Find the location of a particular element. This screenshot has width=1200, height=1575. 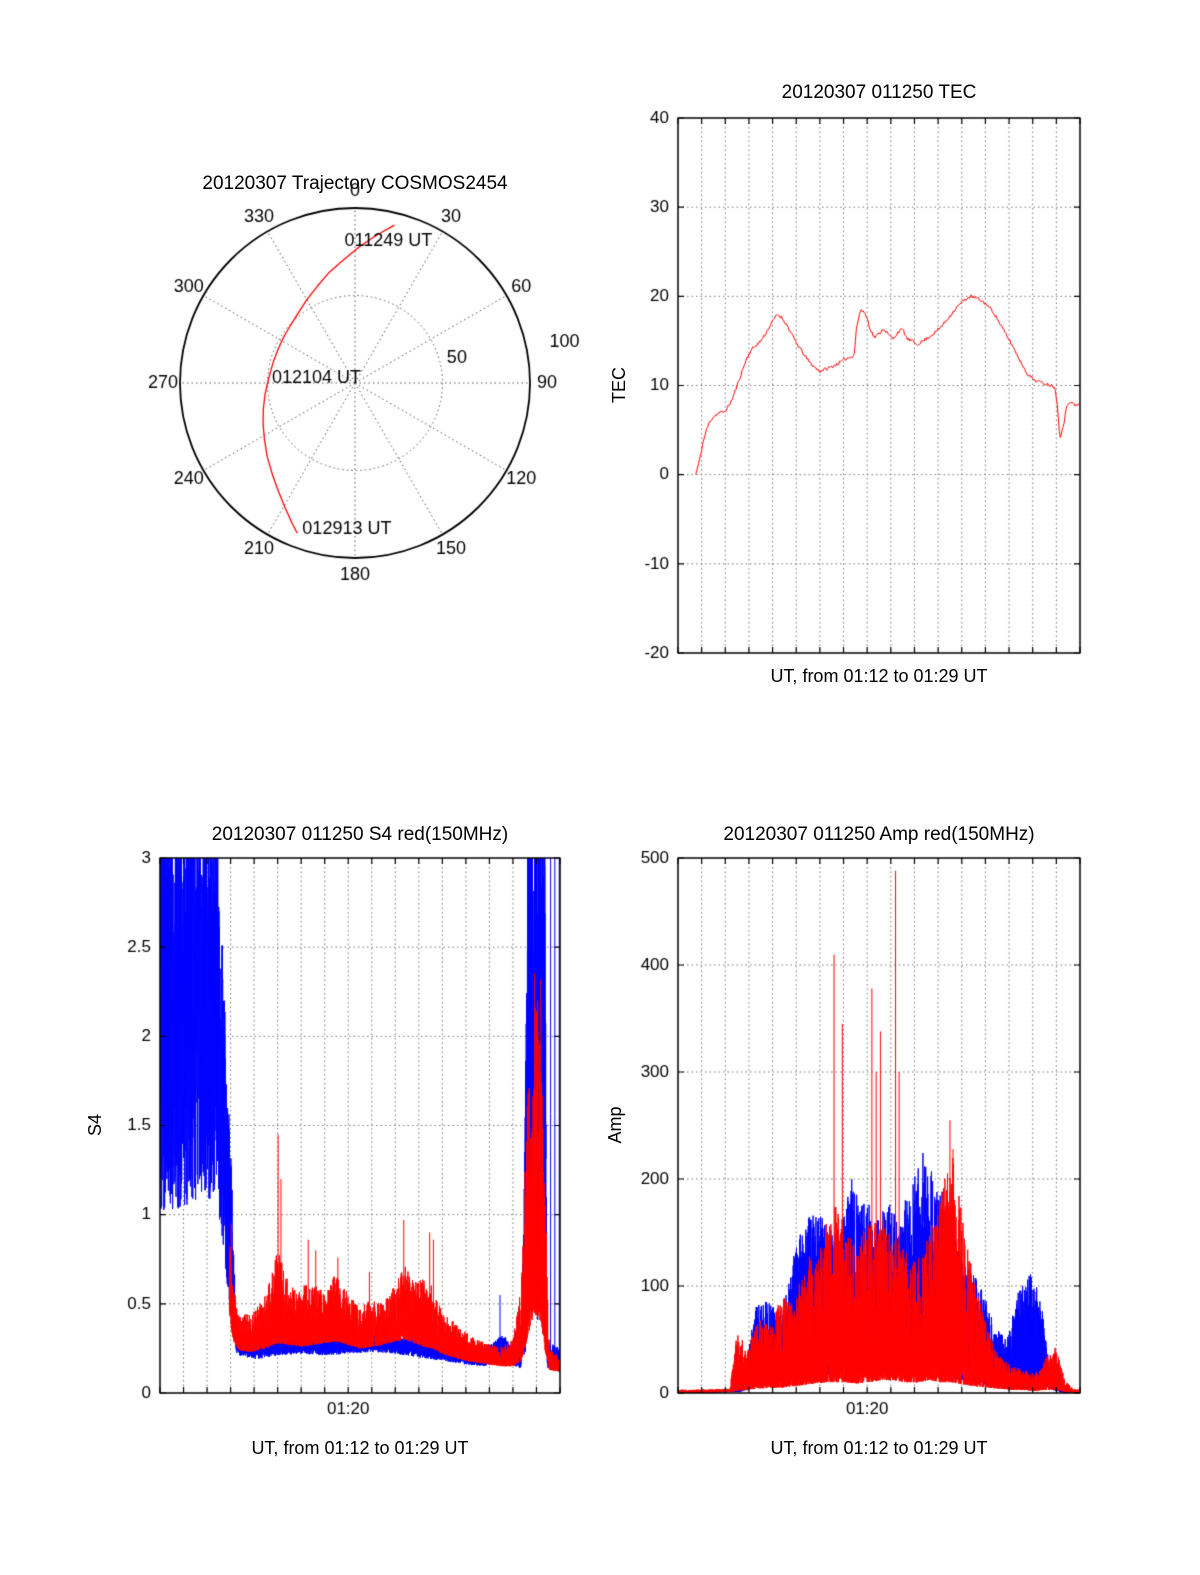

s4-title: 20120307 011250 S4 red(150MHz) is located at coordinates (360, 834).